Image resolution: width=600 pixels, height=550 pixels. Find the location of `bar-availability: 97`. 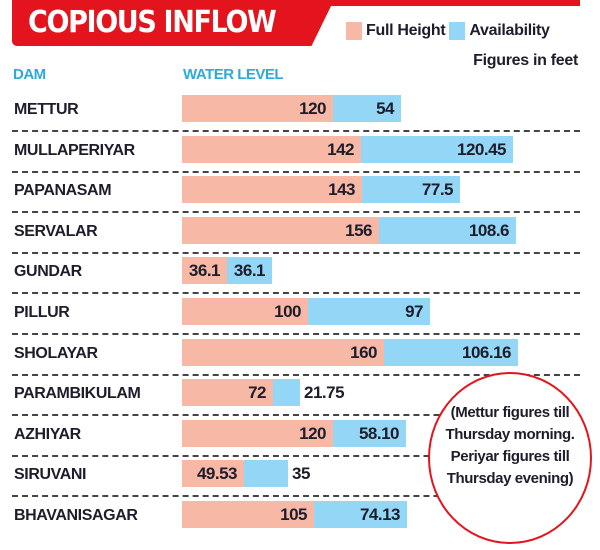

bar-availability: 97 is located at coordinates (369, 311).